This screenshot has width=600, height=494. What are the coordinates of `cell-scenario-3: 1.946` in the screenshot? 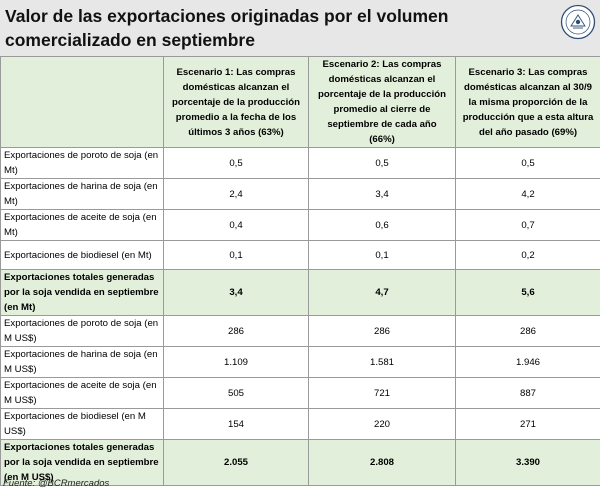 It's located at (527, 362).